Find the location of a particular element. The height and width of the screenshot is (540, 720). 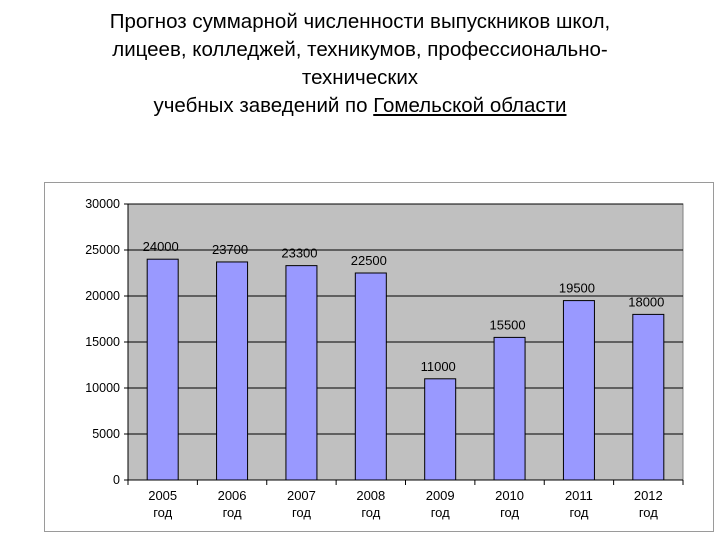

title-line-4: учебных заведений по Гомельской области is located at coordinates (360, 106).